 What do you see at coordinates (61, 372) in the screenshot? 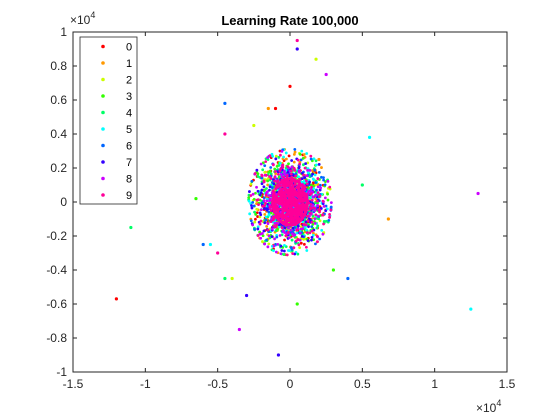
I see `y-tick-label: -1` at bounding box center [61, 372].